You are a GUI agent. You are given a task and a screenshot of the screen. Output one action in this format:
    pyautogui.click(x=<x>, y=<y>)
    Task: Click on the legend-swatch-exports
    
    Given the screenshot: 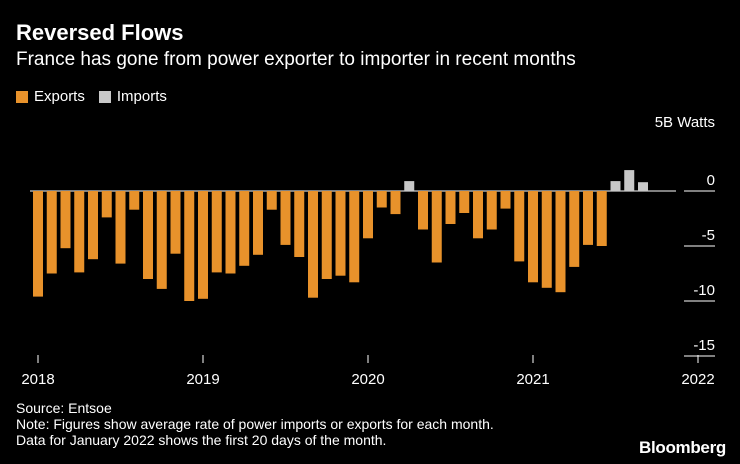 What is the action you would take?
    pyautogui.click(x=22, y=96)
    